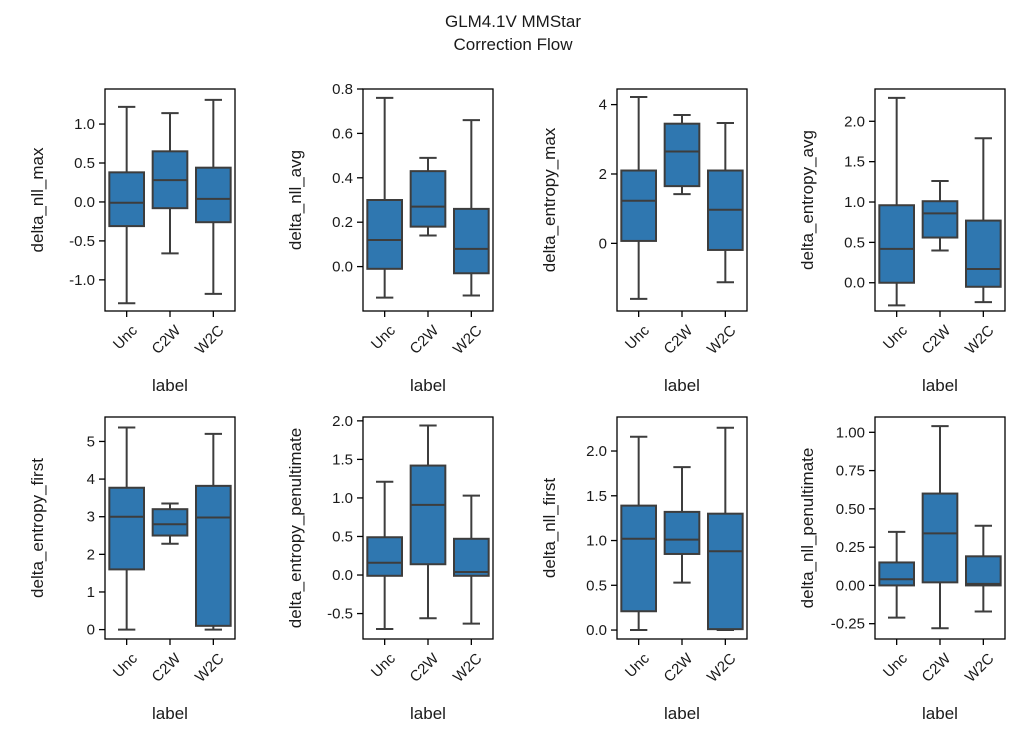  I want to click on panel-1-ytick-label: 1.0, so click(84, 124).